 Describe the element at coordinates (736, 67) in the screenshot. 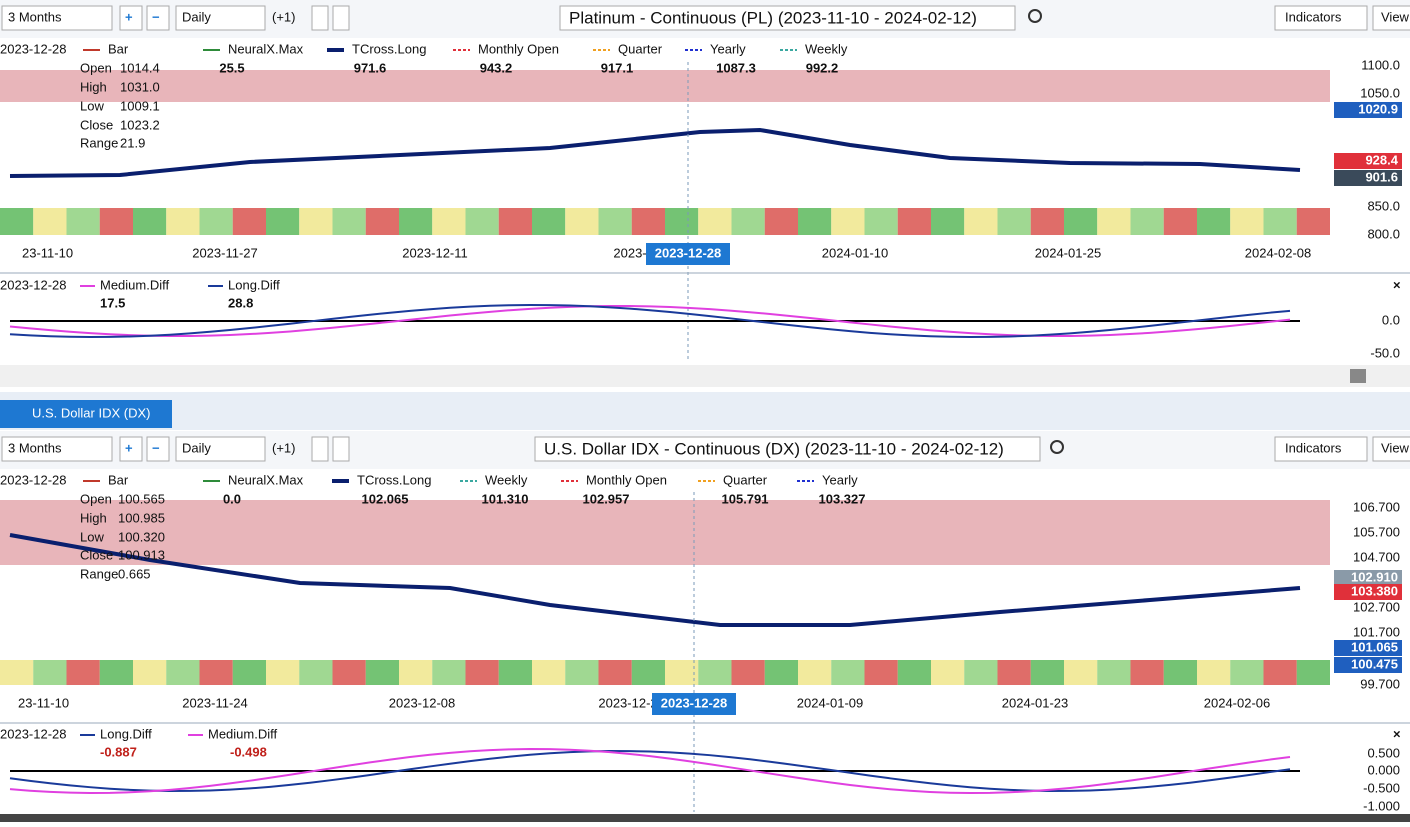

I see `legend-value: 1087.3` at that location.